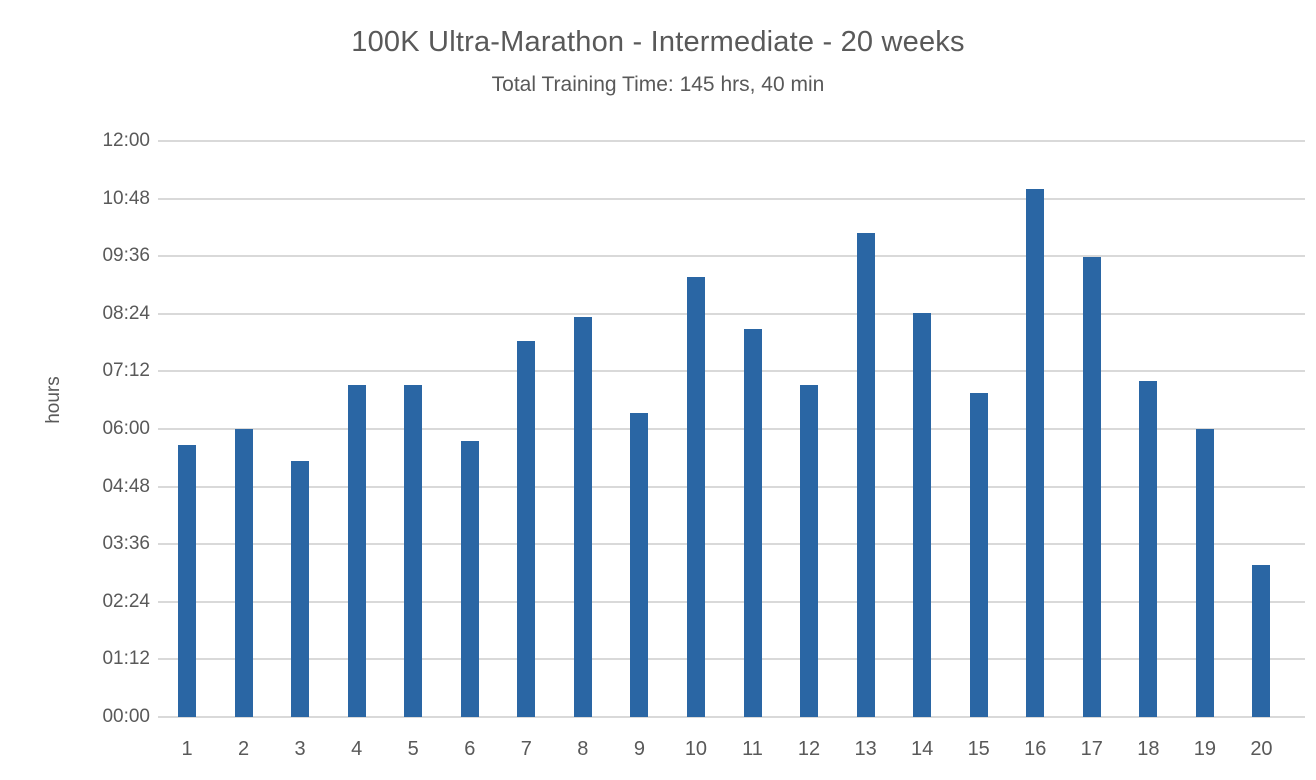 The height and width of the screenshot is (780, 1316). What do you see at coordinates (526, 749) in the screenshot?
I see `x-tick-label: 7` at bounding box center [526, 749].